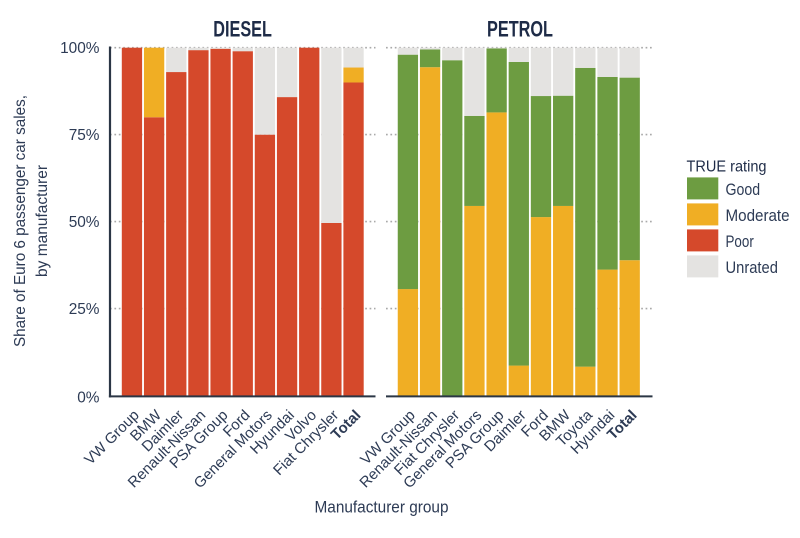  What do you see at coordinates (88, 397) in the screenshot?
I see `svg-text: 0%` at bounding box center [88, 397].